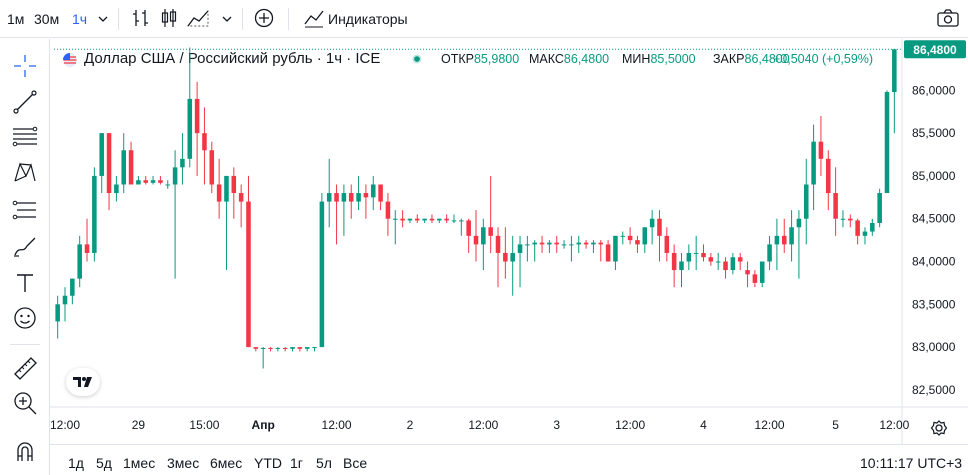  I want to click on range-1m: 1мес, so click(139, 463).